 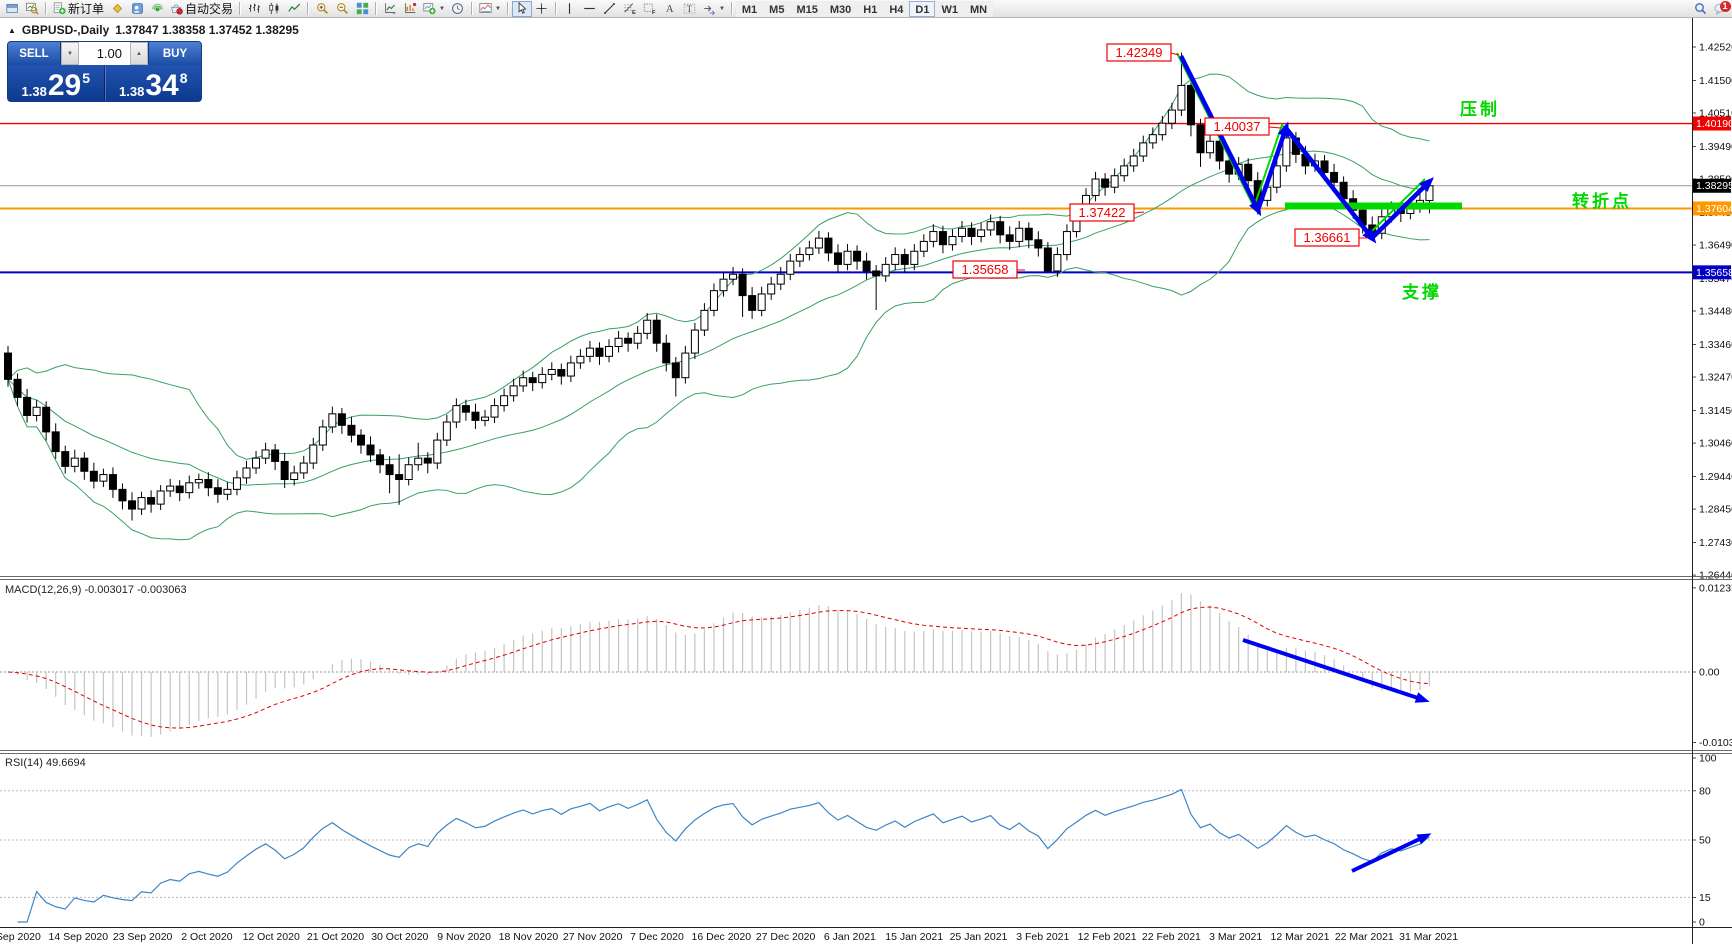 What do you see at coordinates (922, 8) in the screenshot?
I see `timeframe-button-D1: D1` at bounding box center [922, 8].